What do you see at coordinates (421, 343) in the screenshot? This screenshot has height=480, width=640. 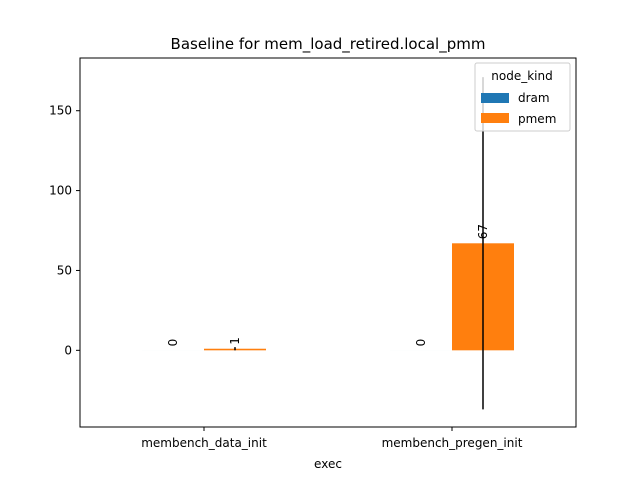 I see `bar-label-dram-1: 0` at bounding box center [421, 343].